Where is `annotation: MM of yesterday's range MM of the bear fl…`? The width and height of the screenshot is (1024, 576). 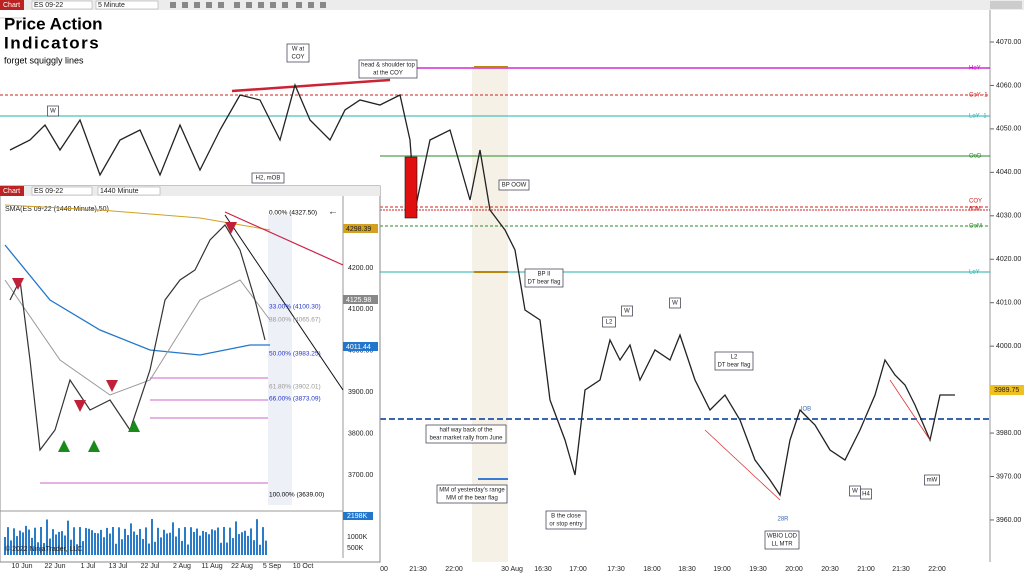
annotation: MM of yesterday's range MM of the bear fl… is located at coordinates (472, 494).